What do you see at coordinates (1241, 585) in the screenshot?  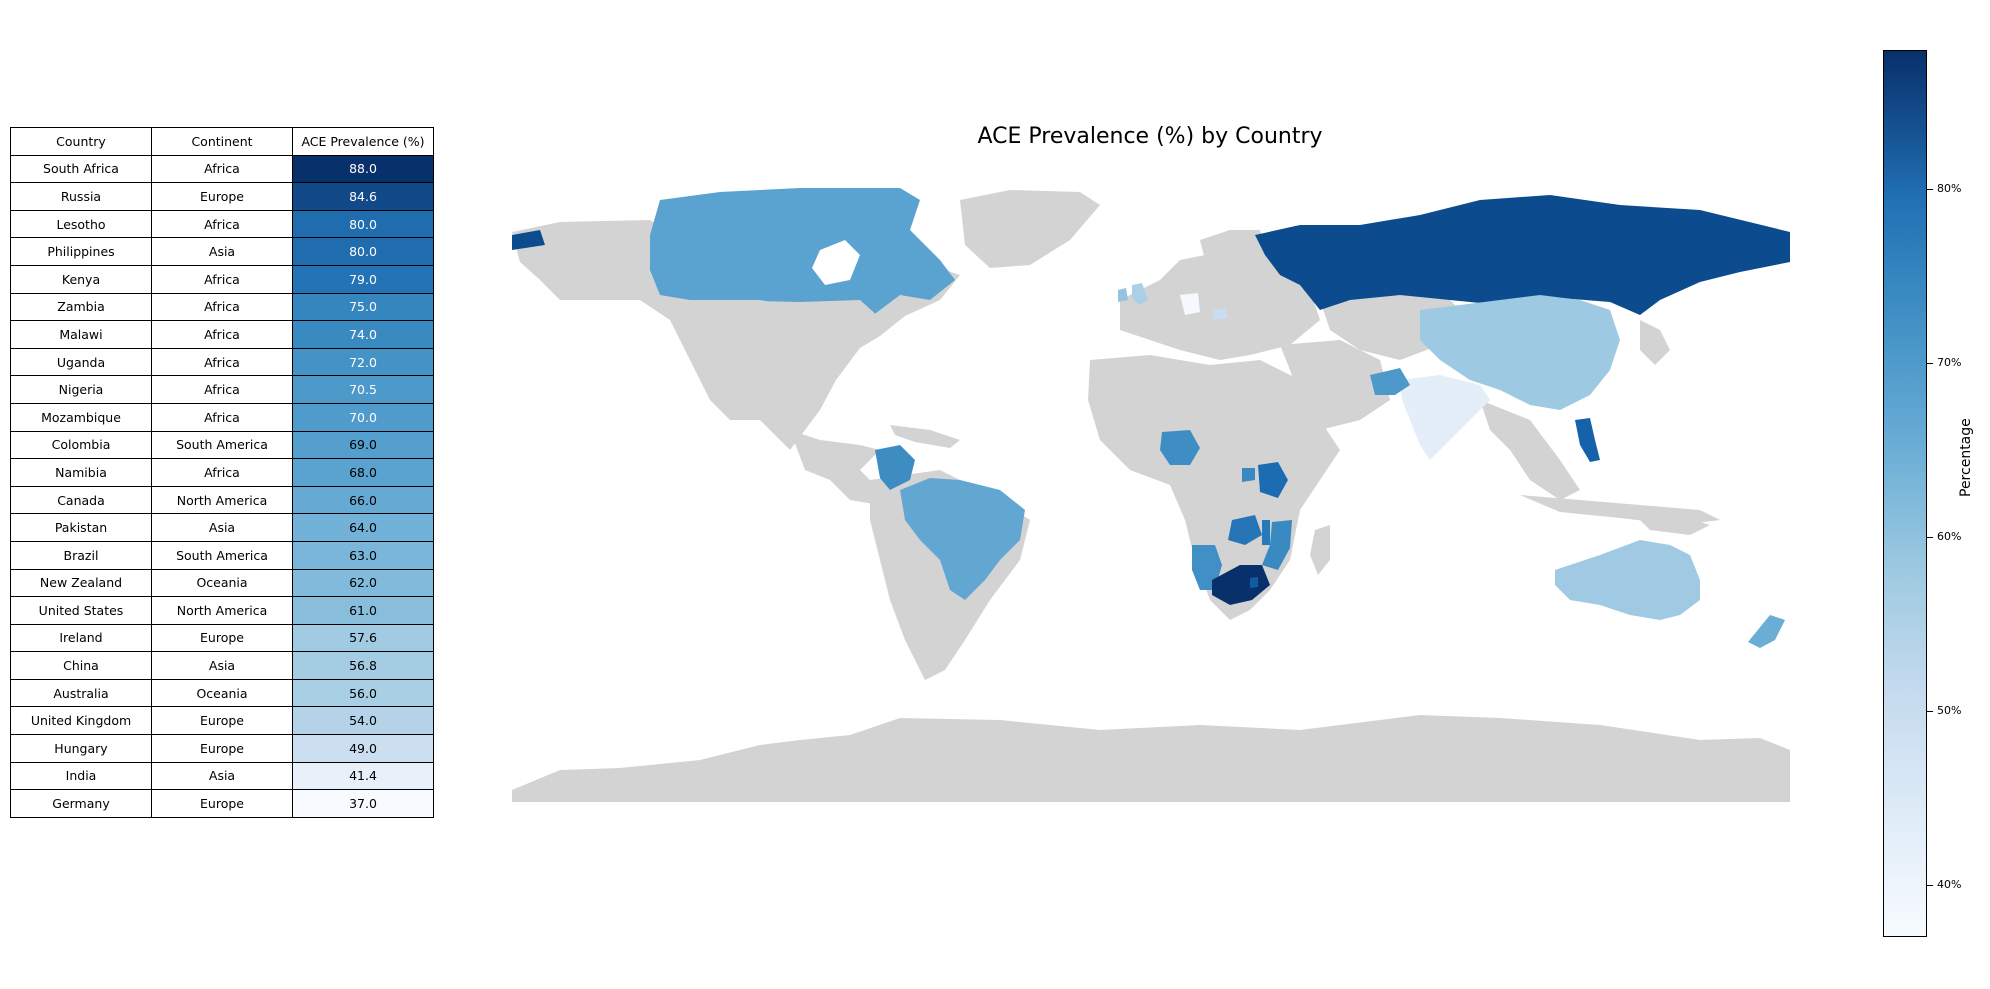 I see `country-south-africa` at bounding box center [1241, 585].